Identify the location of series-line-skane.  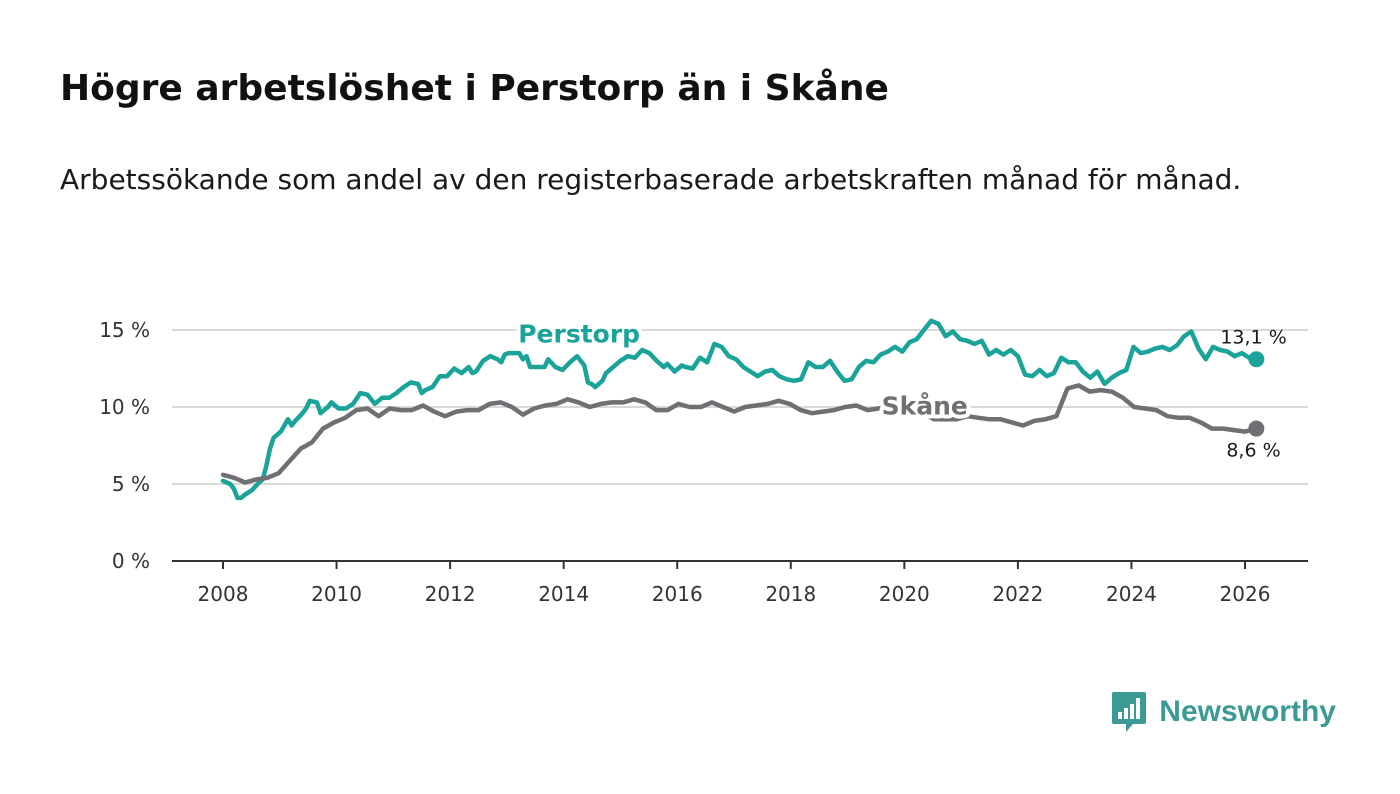
(739, 434).